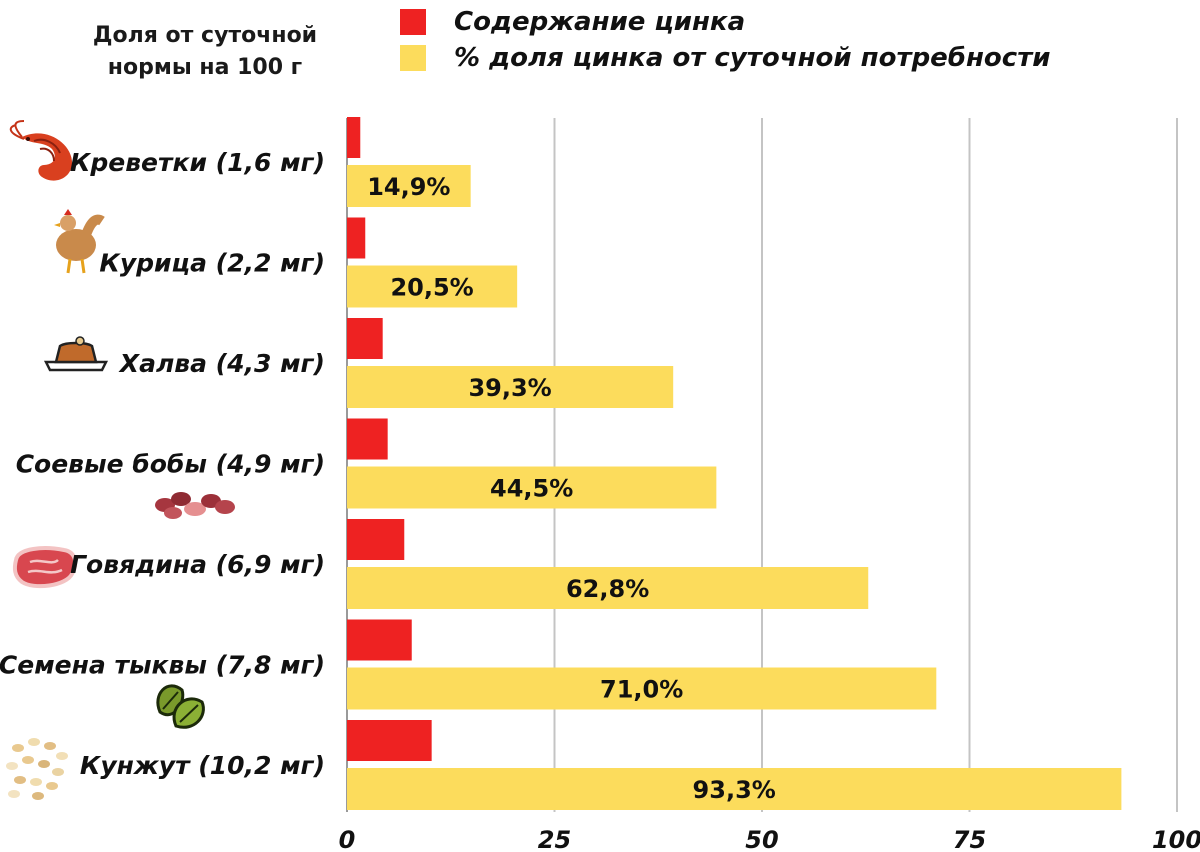 This screenshot has width=1200, height=852. Describe the element at coordinates (197, 162) in the screenshot. I see `category-label: Креветки (1,6 мг)` at that location.